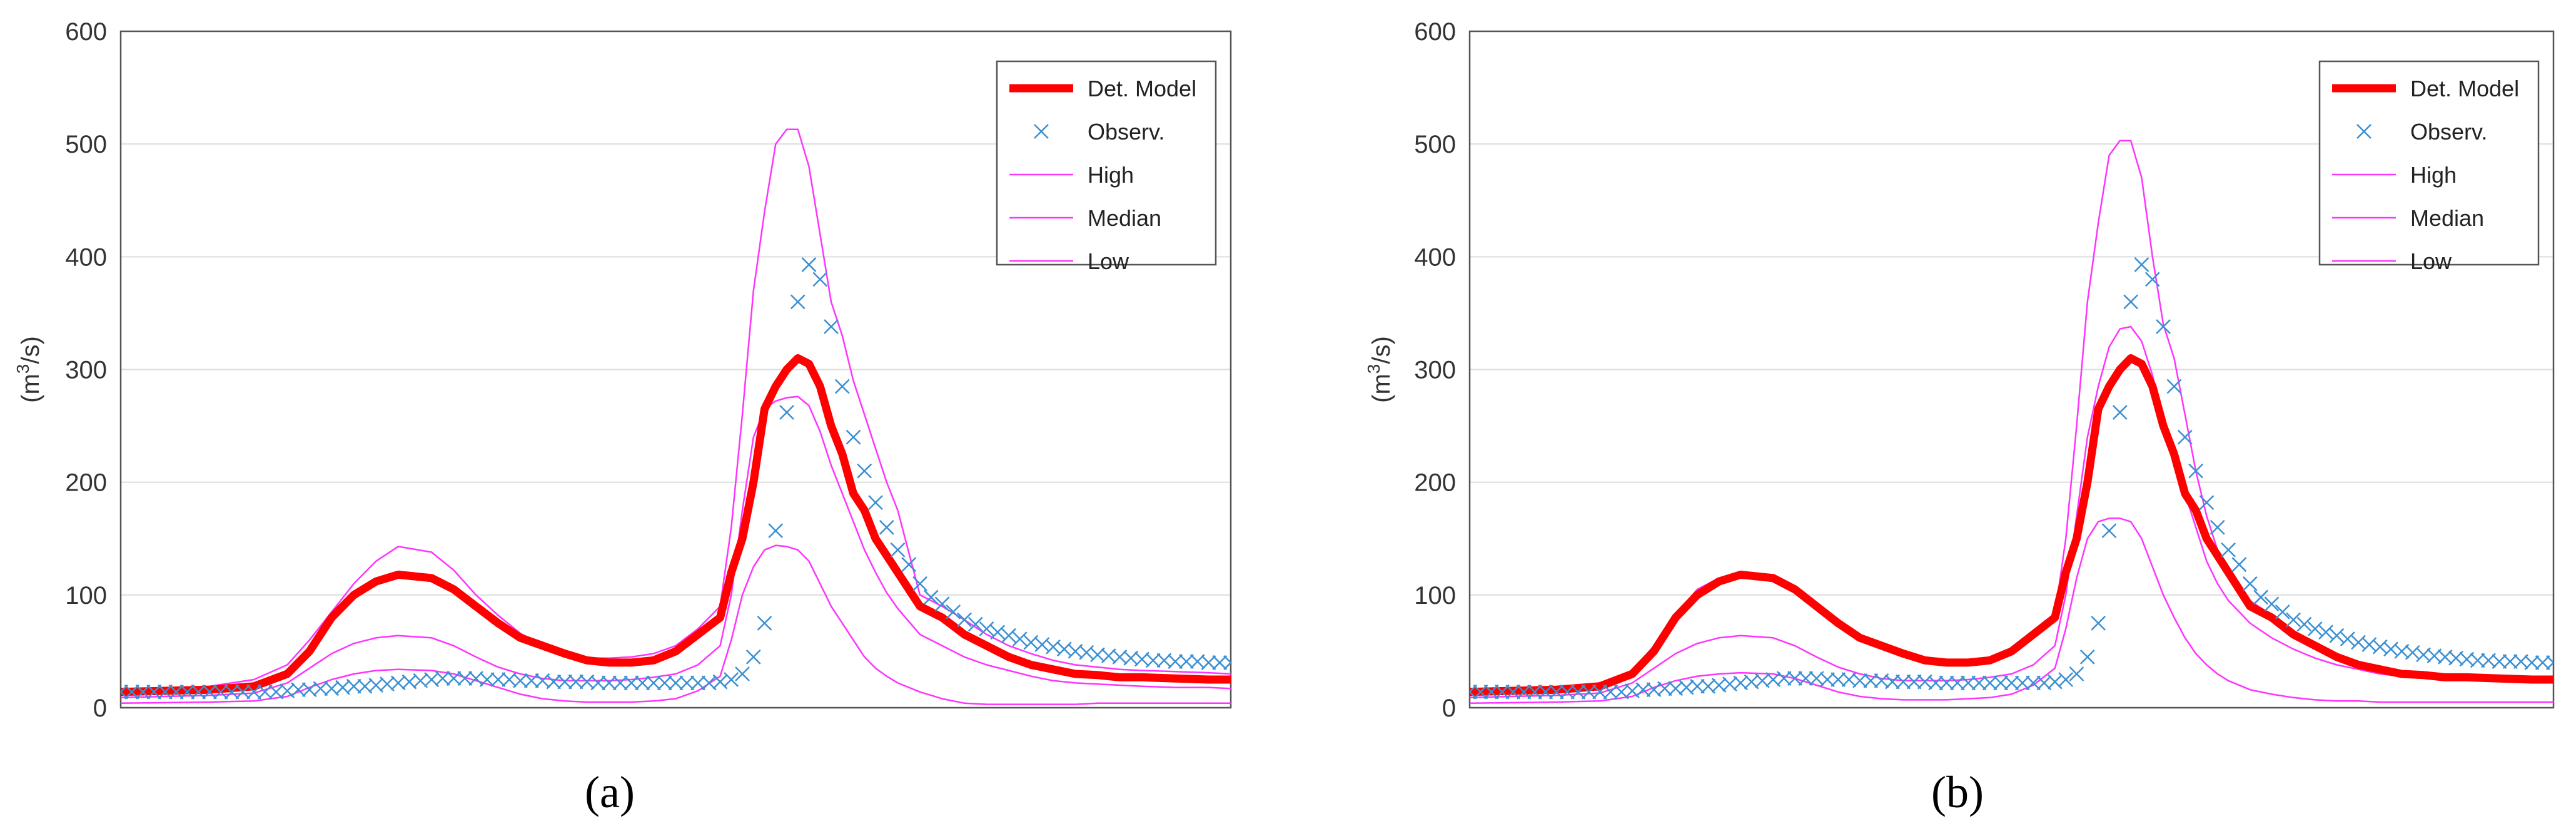  What do you see at coordinates (86, 483) in the screenshot?
I see `y-tick-label: 200` at bounding box center [86, 483].